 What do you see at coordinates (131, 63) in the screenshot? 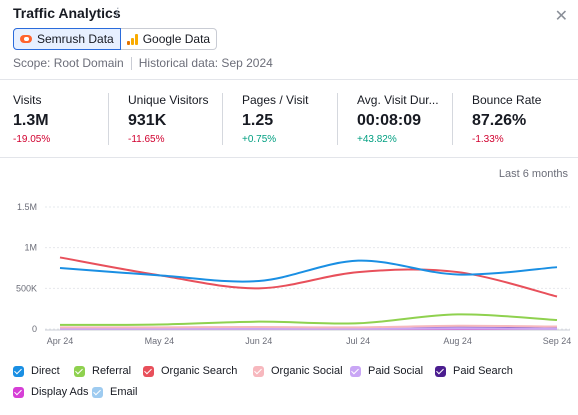
I see `scope-divider` at bounding box center [131, 63].